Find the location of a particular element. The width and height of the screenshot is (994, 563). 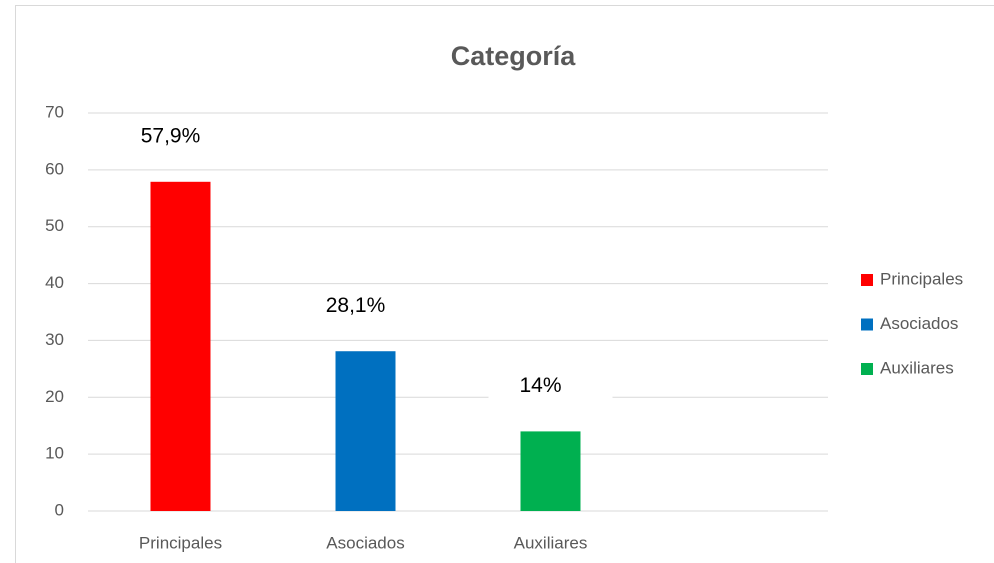

legend-label: Principales is located at coordinates (921, 278).